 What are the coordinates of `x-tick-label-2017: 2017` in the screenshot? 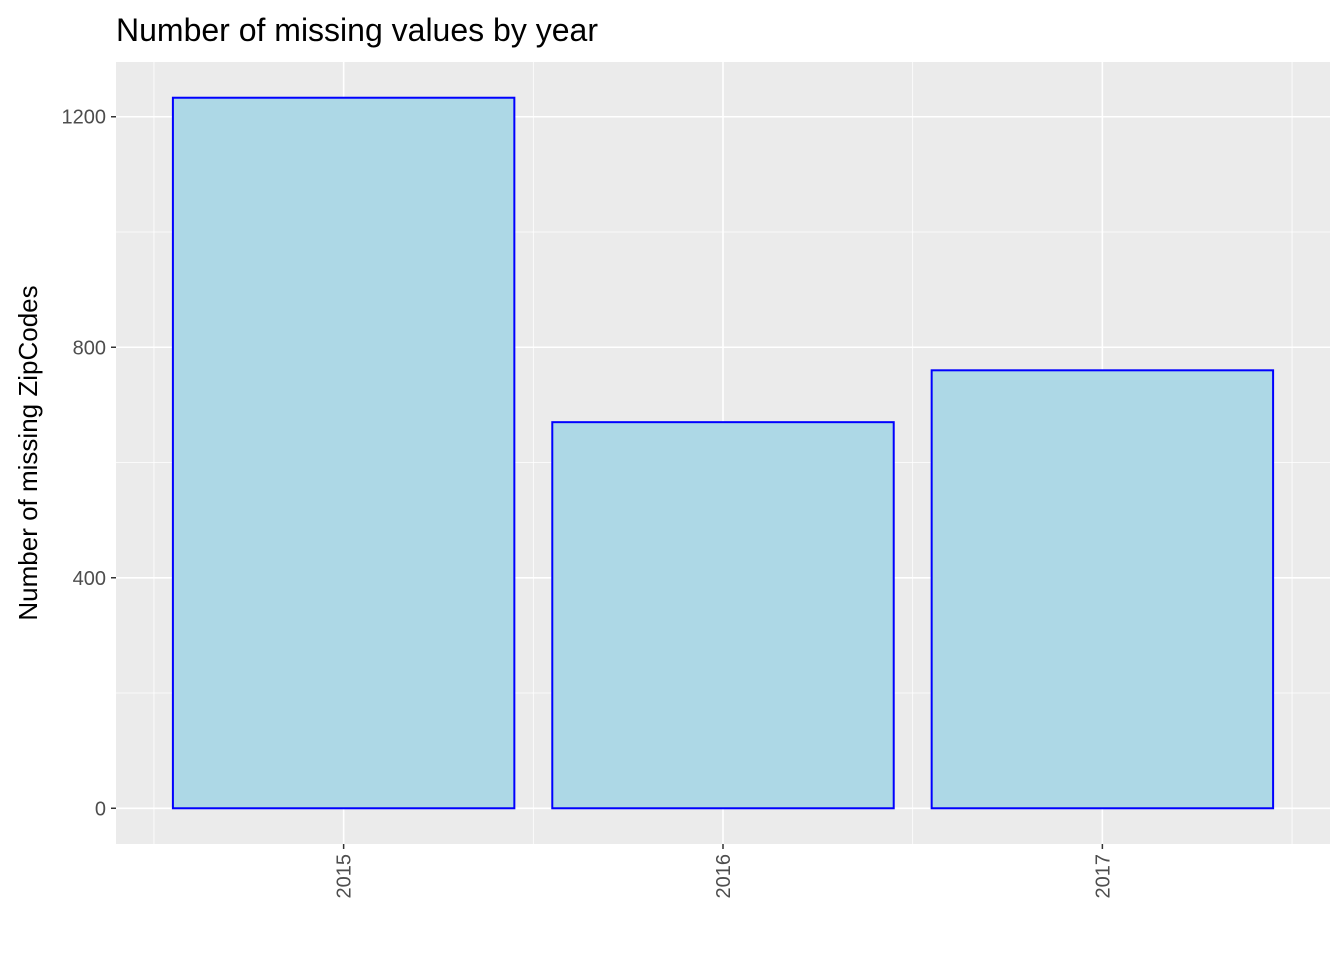 It's located at (1103, 876).